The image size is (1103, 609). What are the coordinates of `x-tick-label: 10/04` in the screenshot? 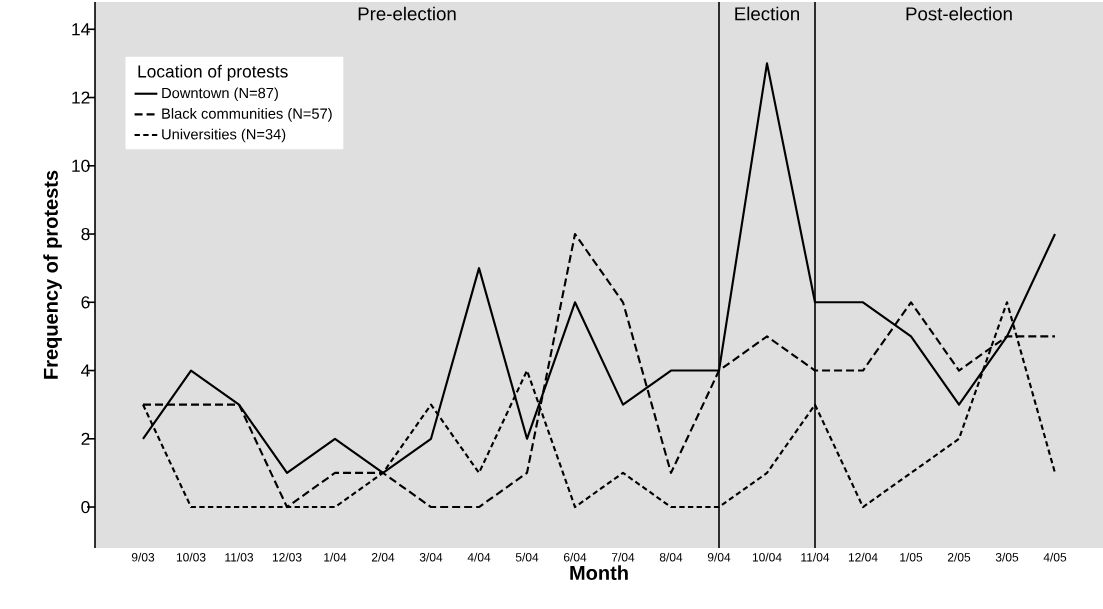 It's located at (767, 557).